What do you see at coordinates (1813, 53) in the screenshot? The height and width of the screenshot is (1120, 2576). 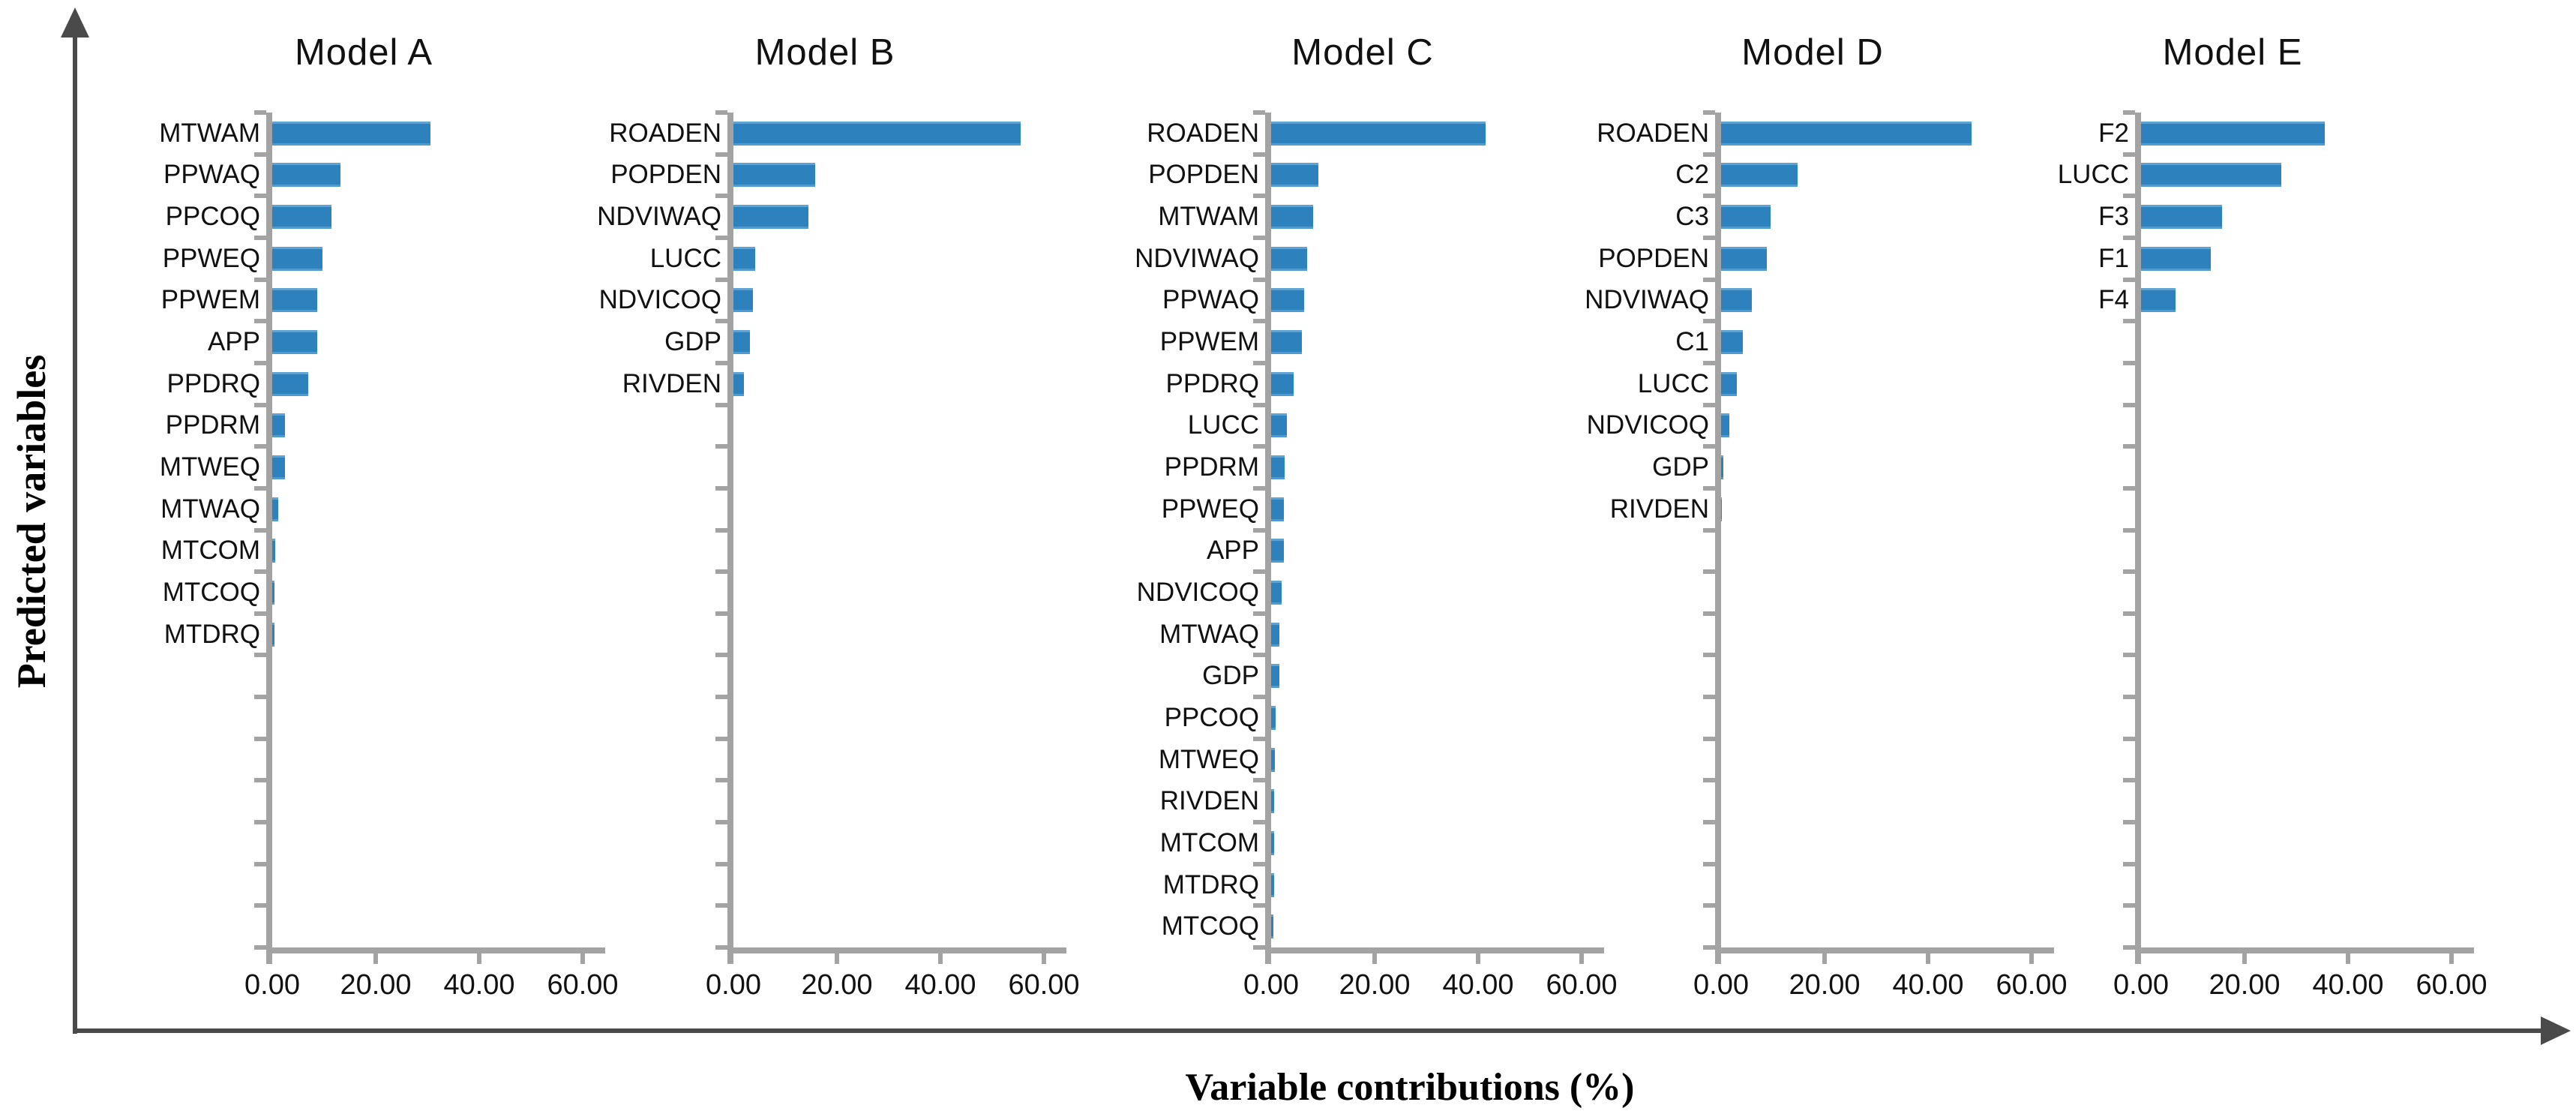 I see `panel-title: Model D` at bounding box center [1813, 53].